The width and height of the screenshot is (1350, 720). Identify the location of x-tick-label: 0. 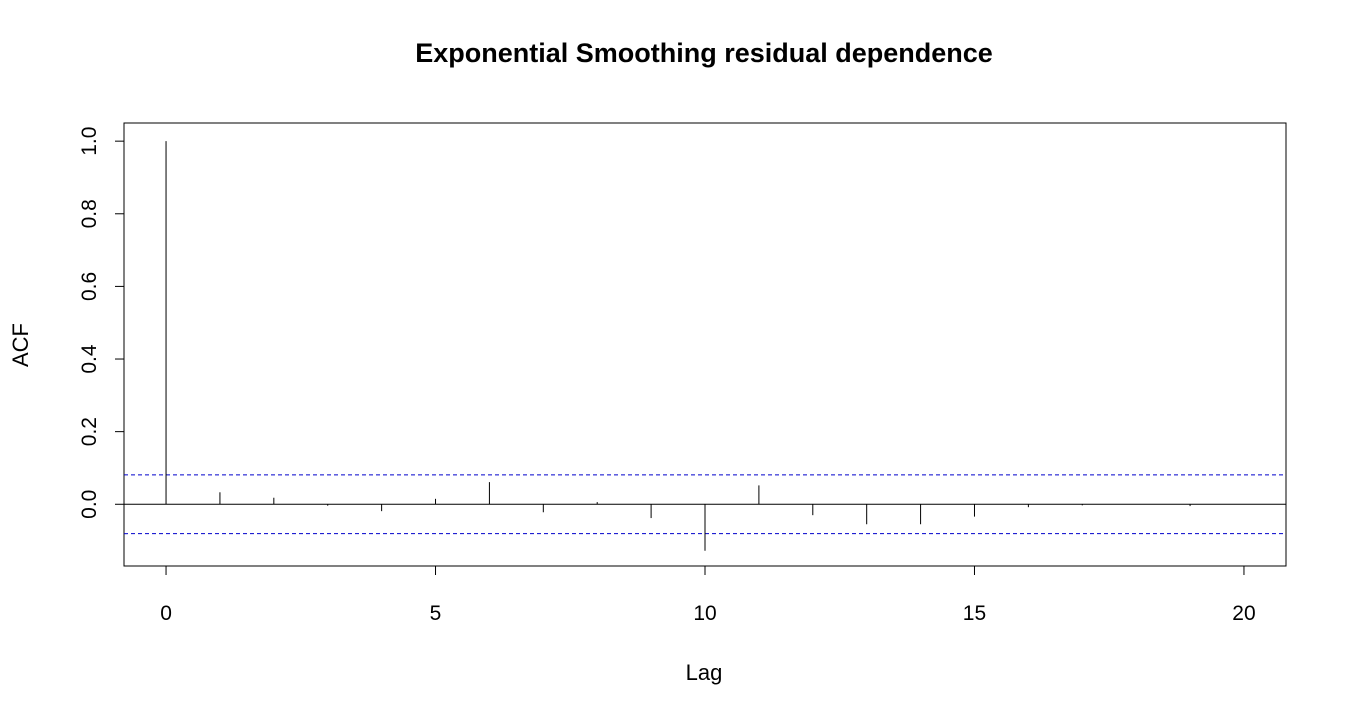
(166, 613).